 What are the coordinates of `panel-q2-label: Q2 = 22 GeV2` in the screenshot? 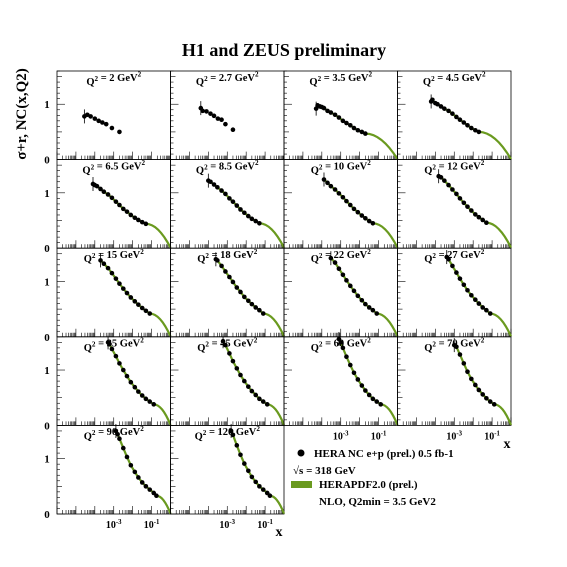 It's located at (341, 256).